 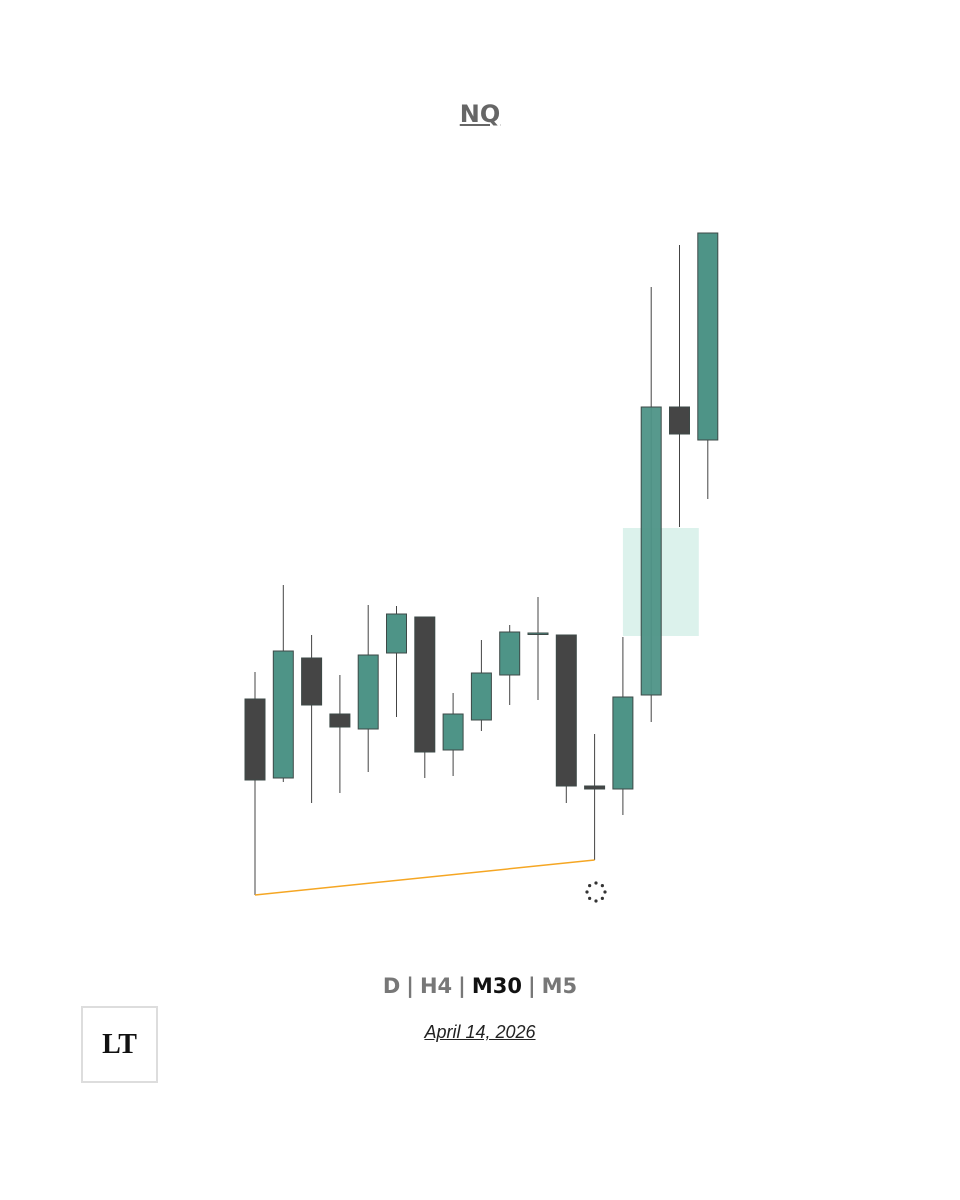 What do you see at coordinates (559, 986) in the screenshot?
I see `timeframe: M5` at bounding box center [559, 986].